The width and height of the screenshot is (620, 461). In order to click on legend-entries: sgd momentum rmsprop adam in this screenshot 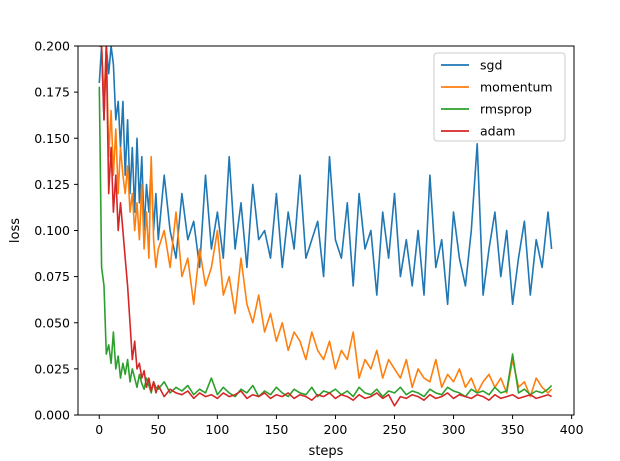, I will do `click(497, 98)`.